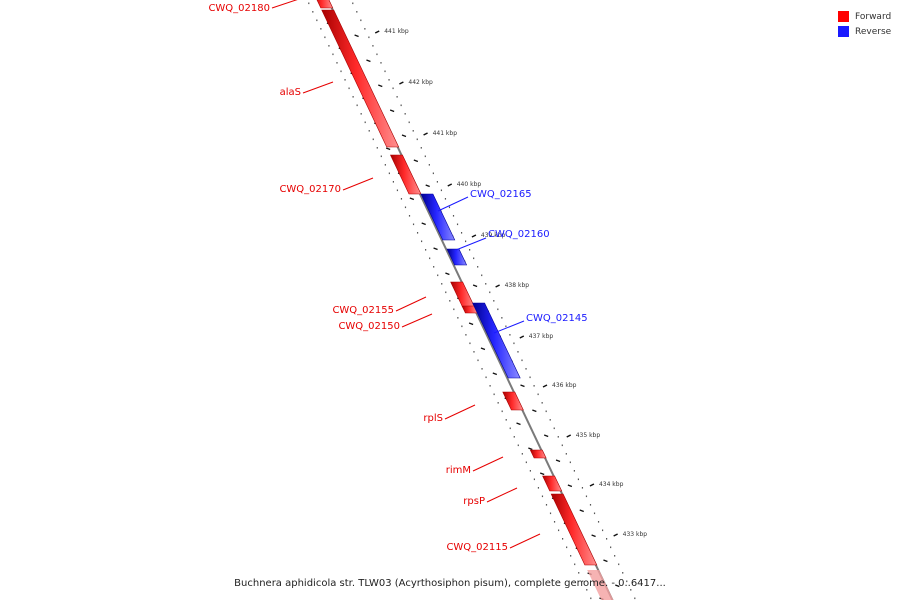 Image resolution: width=900 pixels, height=600 pixels. What do you see at coordinates (864, 31) in the screenshot?
I see `legend-reverse: Reverse` at bounding box center [864, 31].